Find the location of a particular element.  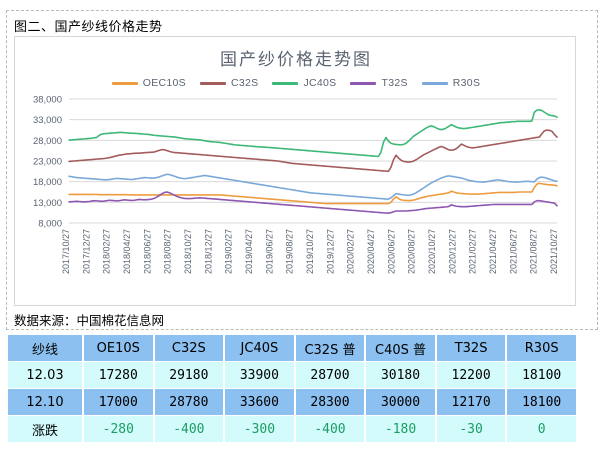

table-cell: 17000 is located at coordinates (118, 402).